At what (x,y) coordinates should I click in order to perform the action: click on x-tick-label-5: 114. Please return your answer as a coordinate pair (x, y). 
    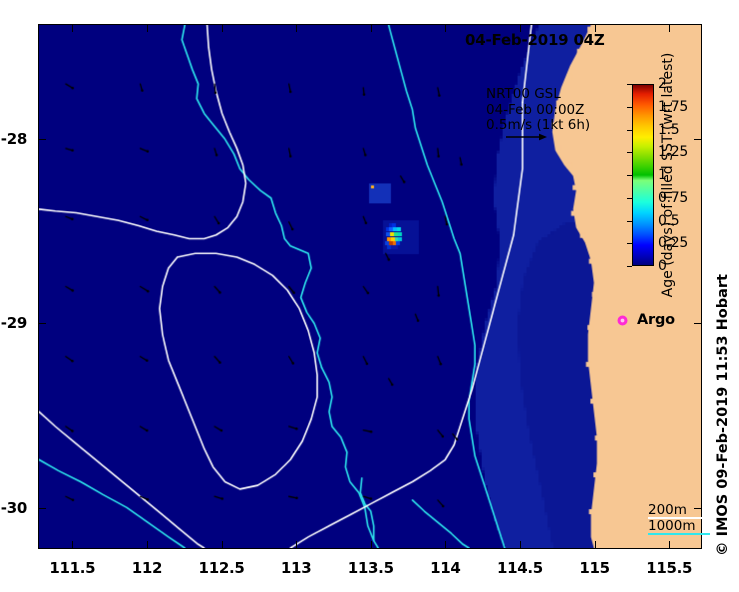
    Looking at the image, I should click on (445, 568).